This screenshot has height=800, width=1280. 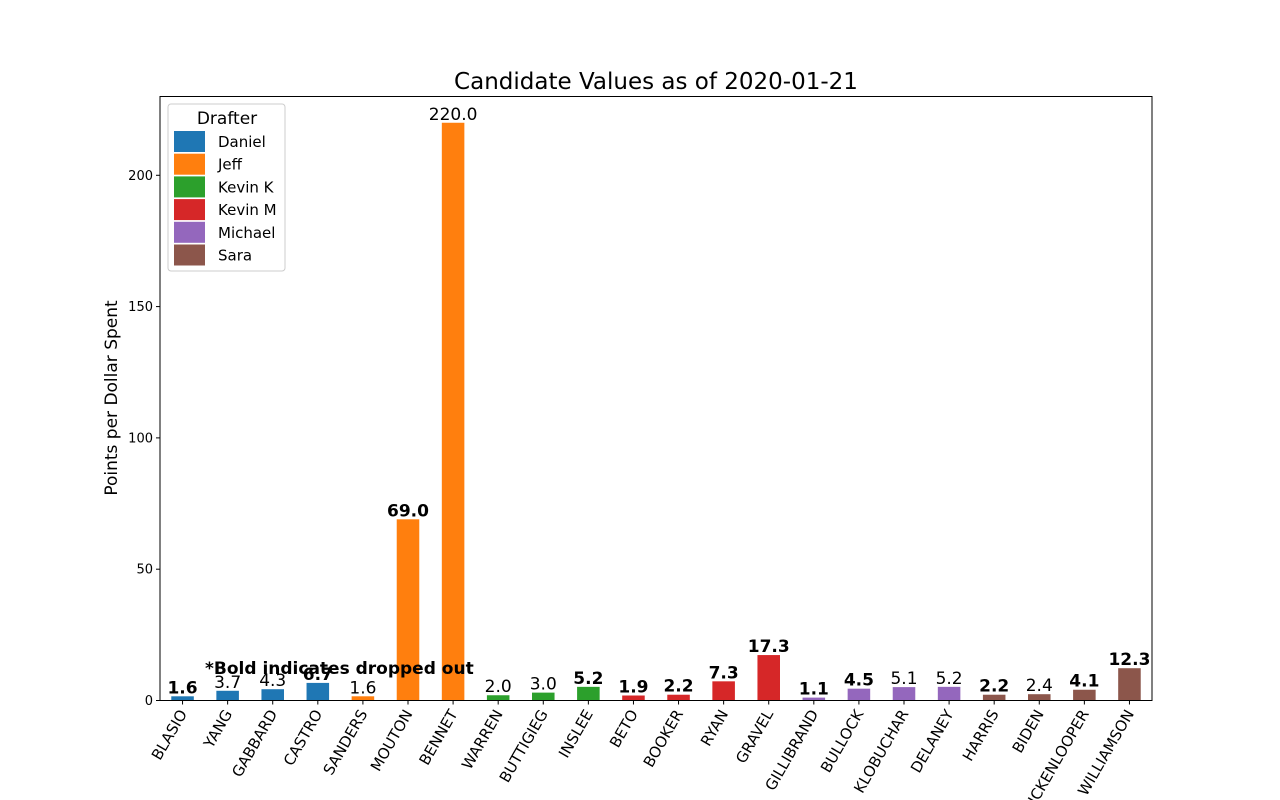 What do you see at coordinates (678, 687) in the screenshot?
I see `value-label-booker: 2.2` at bounding box center [678, 687].